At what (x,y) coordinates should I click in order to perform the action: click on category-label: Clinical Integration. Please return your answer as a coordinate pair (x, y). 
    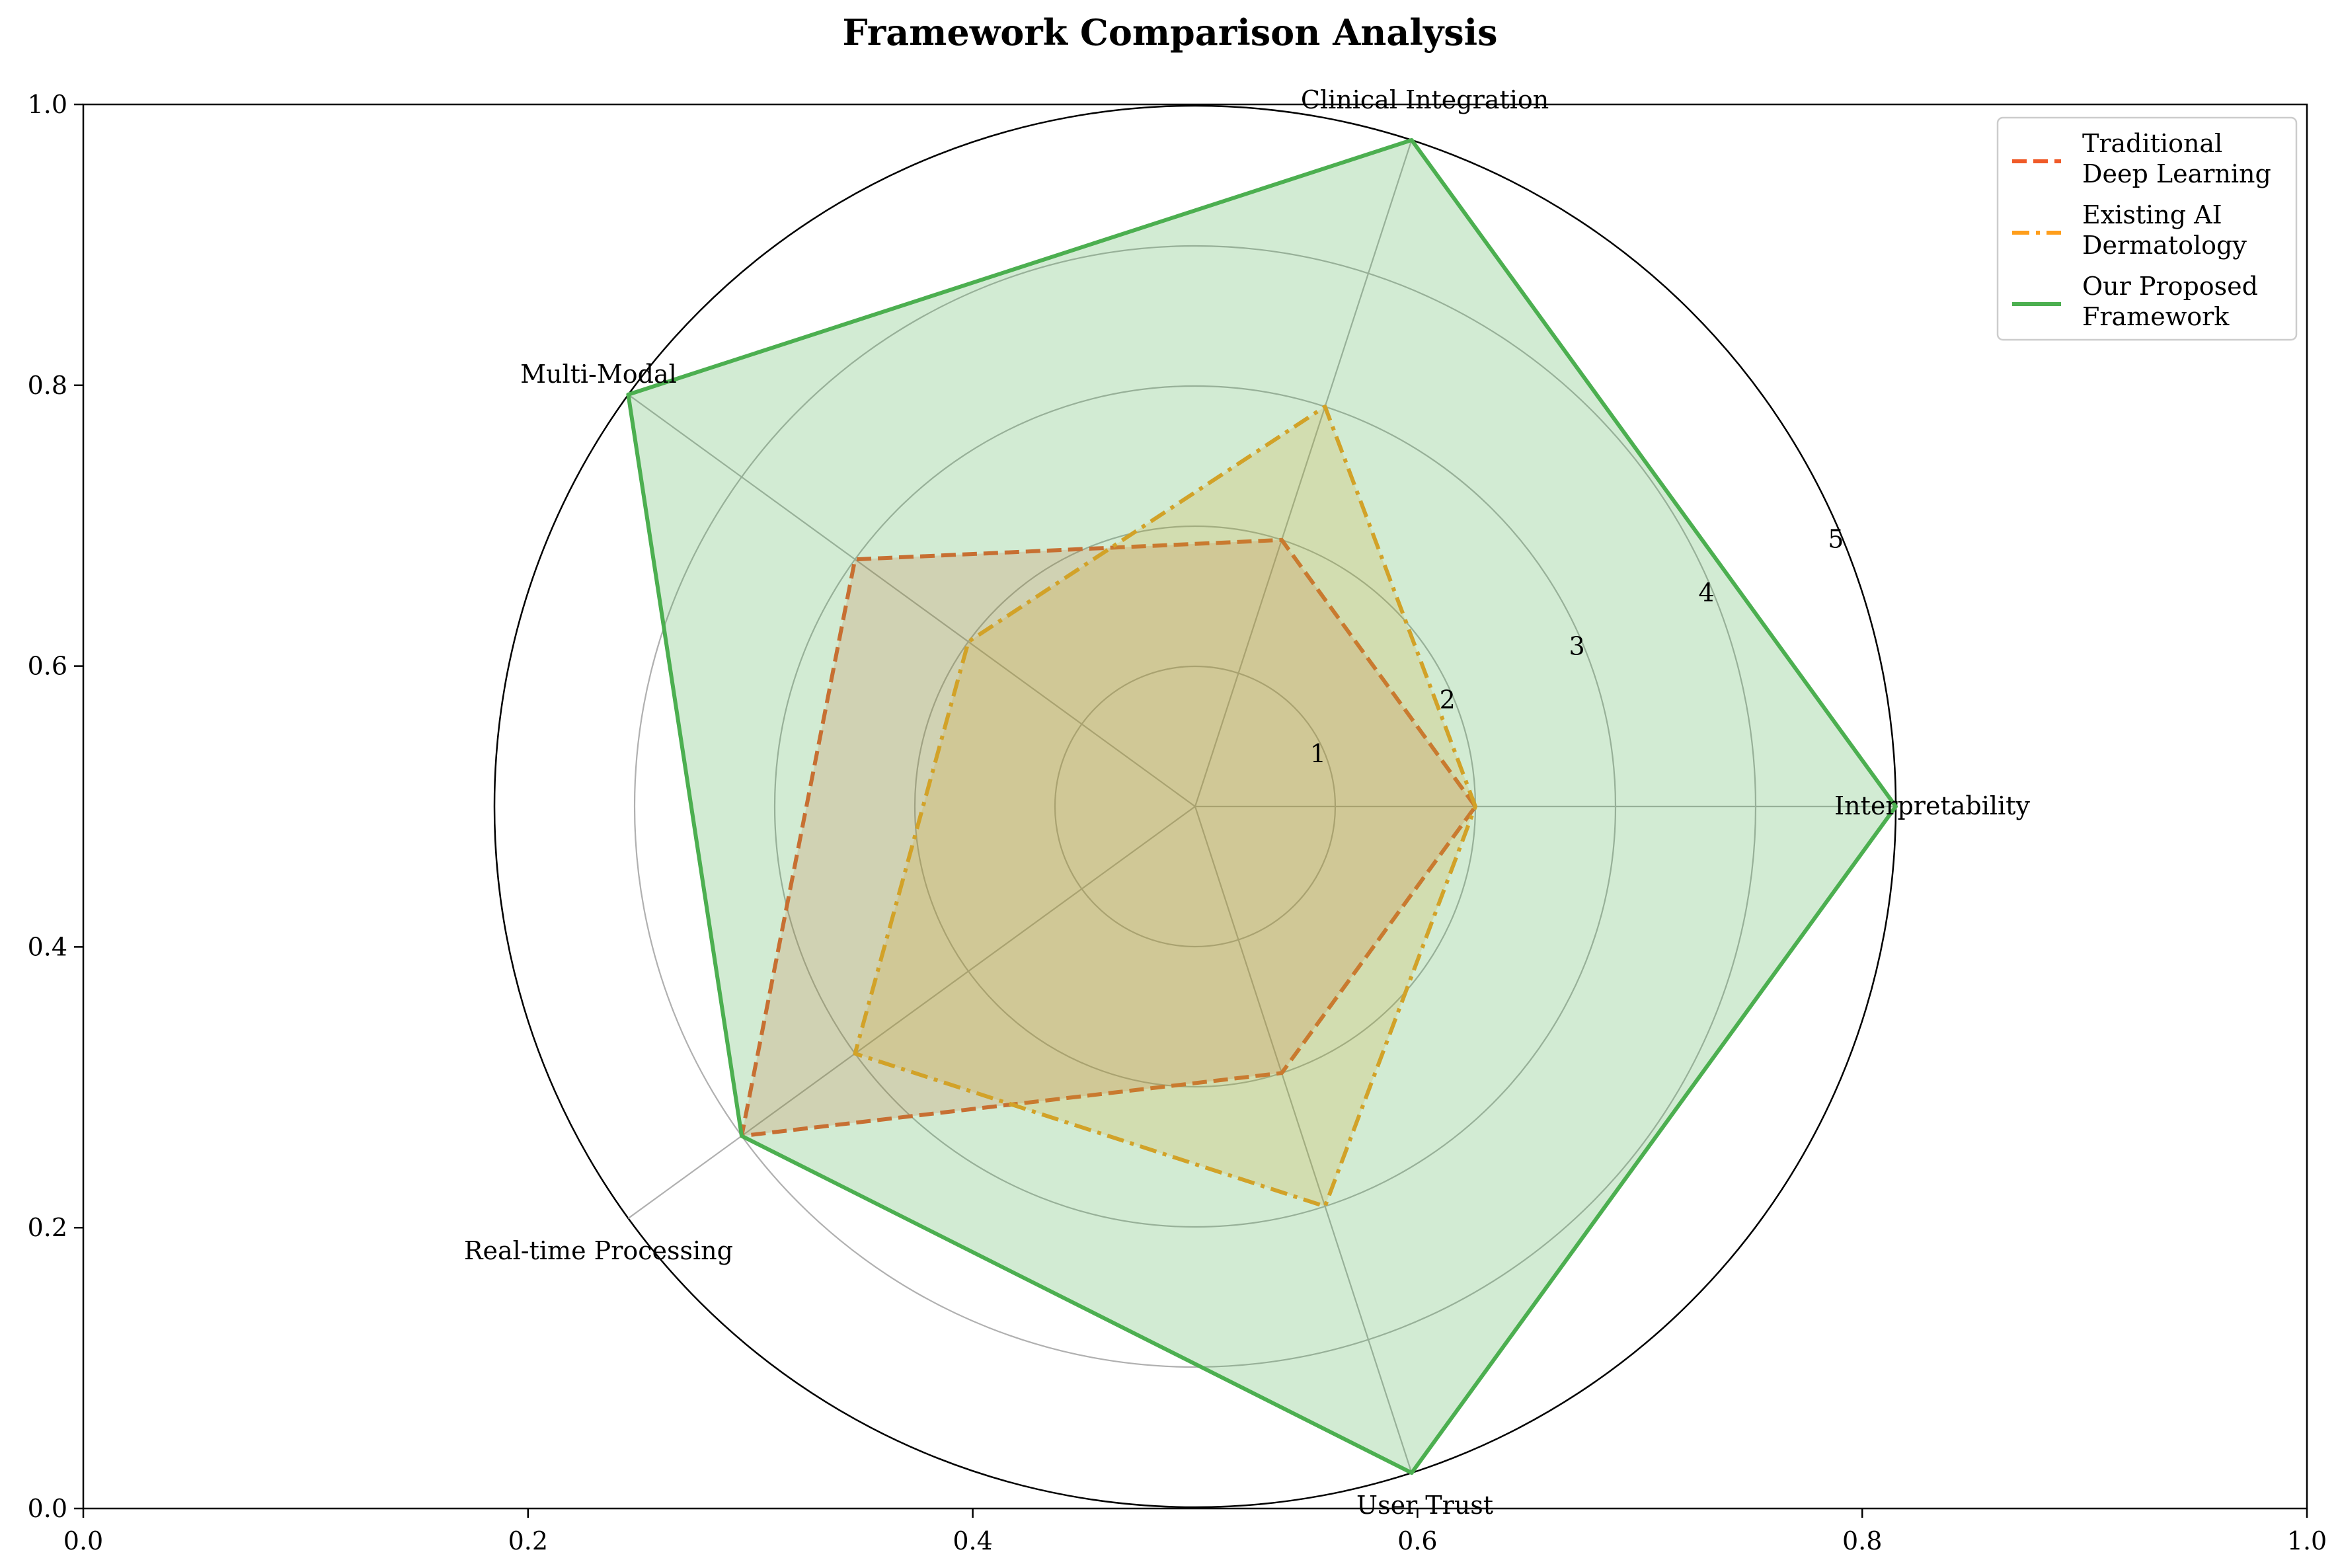
    Looking at the image, I should click on (1425, 99).